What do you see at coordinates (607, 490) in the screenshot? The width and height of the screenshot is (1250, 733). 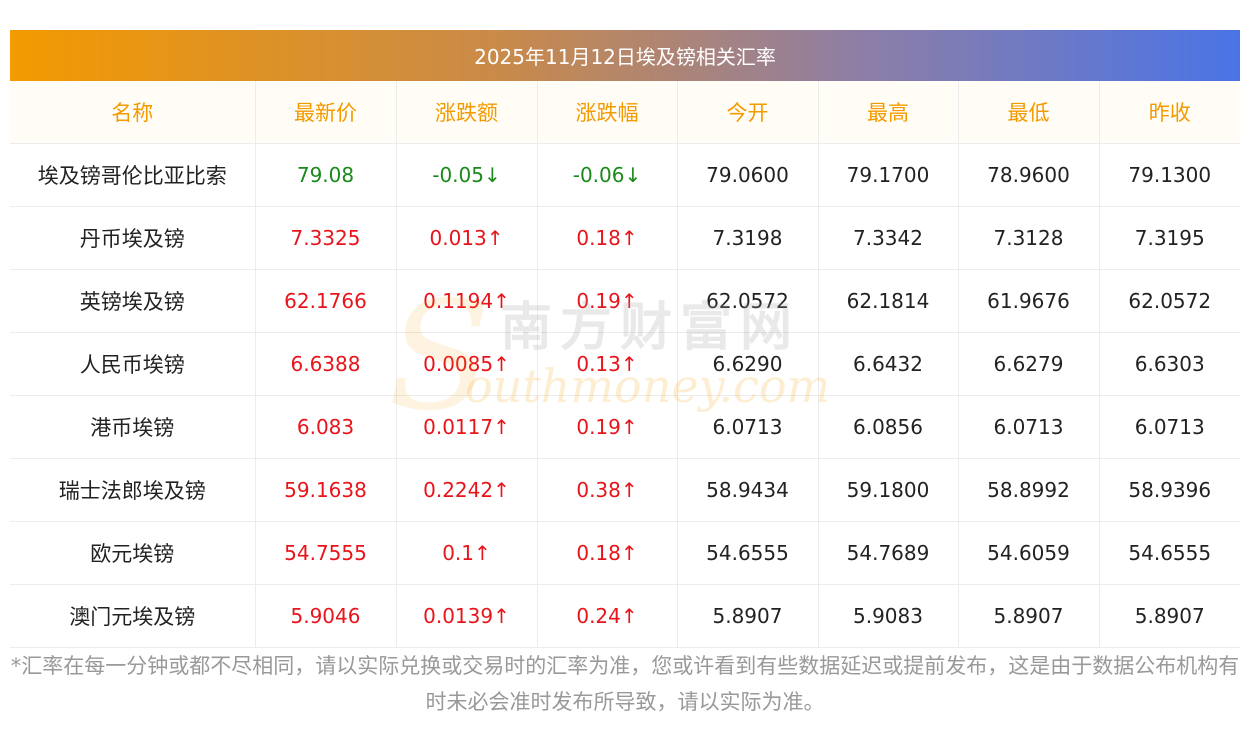 I see `cell-change-pct: 0.38↑` at bounding box center [607, 490].